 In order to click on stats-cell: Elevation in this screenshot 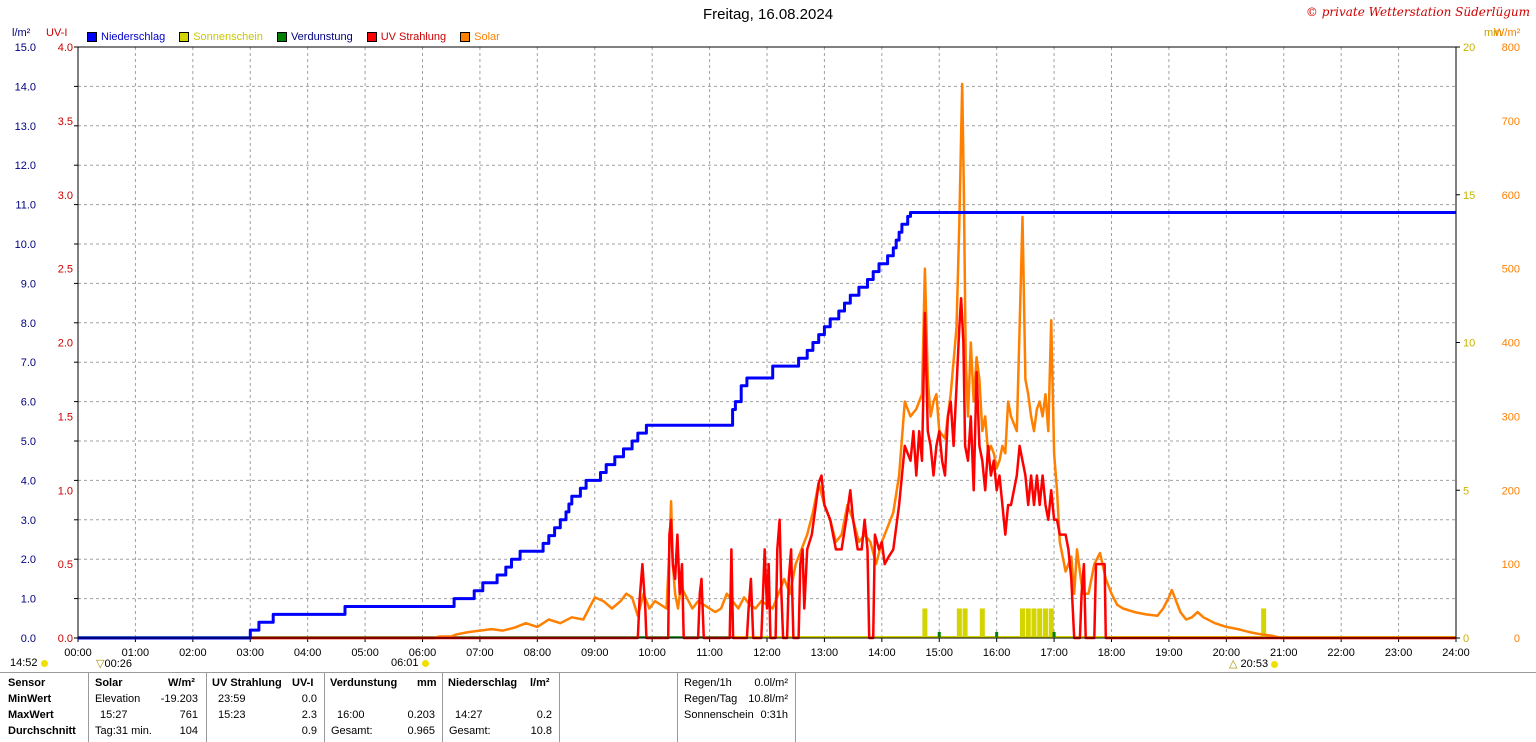, I will do `click(118, 699)`.